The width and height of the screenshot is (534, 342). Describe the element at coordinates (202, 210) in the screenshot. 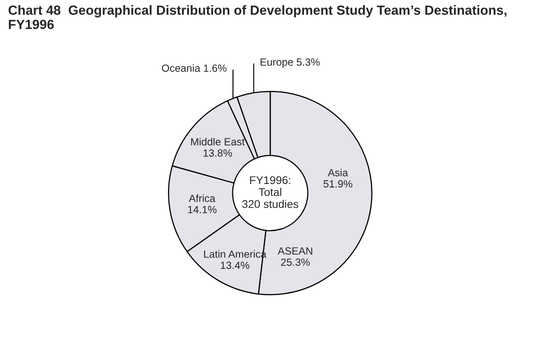

I see `data-label: 14.1%` at that location.